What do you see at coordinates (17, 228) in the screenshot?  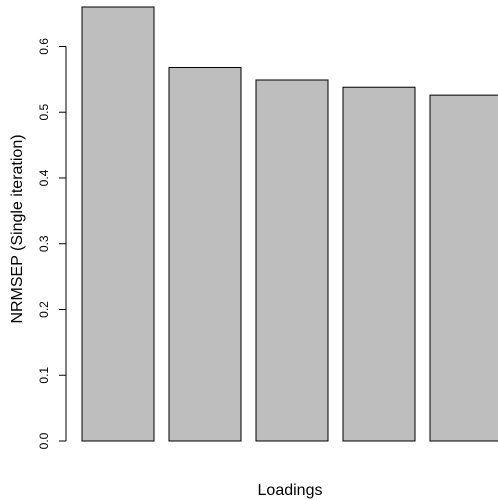 I see `y-axis-title: NRMSEP (Single iteration)` at bounding box center [17, 228].